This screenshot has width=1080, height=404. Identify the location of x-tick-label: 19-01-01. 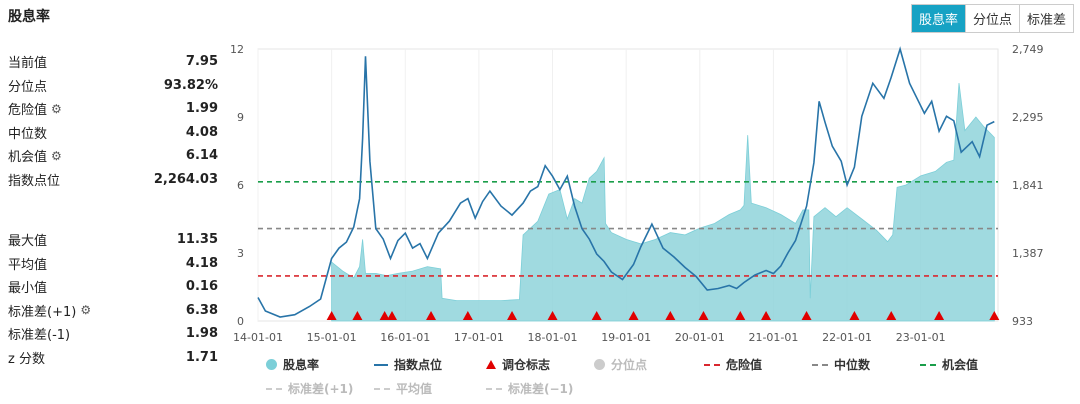
(626, 337).